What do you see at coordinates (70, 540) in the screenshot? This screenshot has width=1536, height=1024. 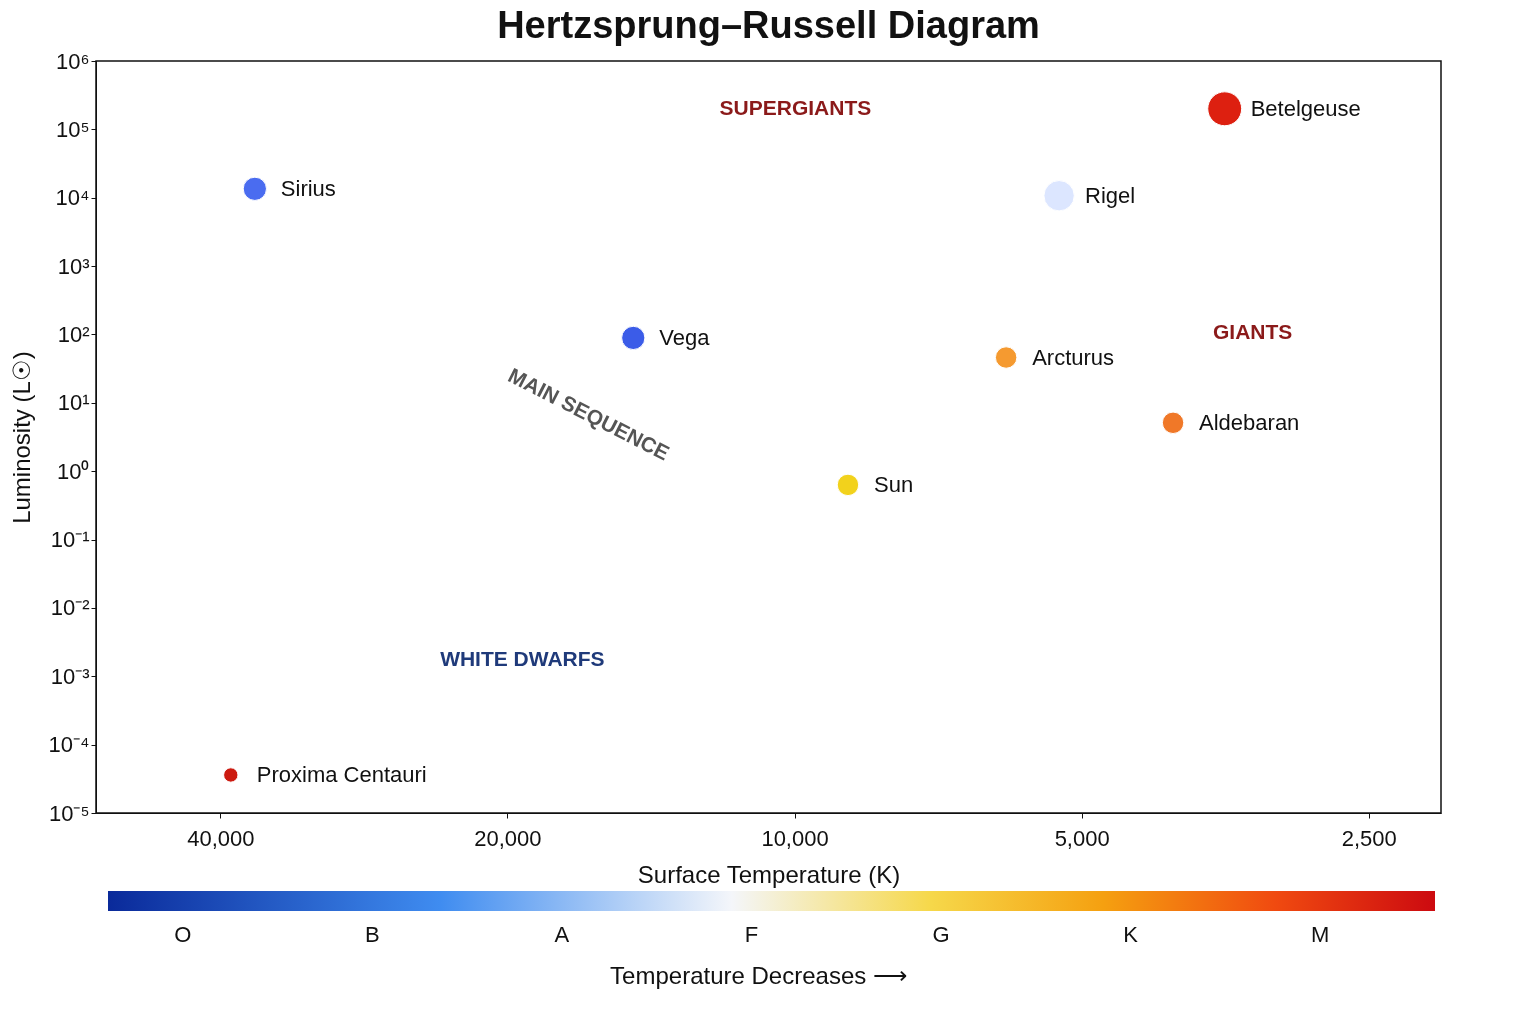 I see `y-tick-label: 10⁻¹` at bounding box center [70, 540].